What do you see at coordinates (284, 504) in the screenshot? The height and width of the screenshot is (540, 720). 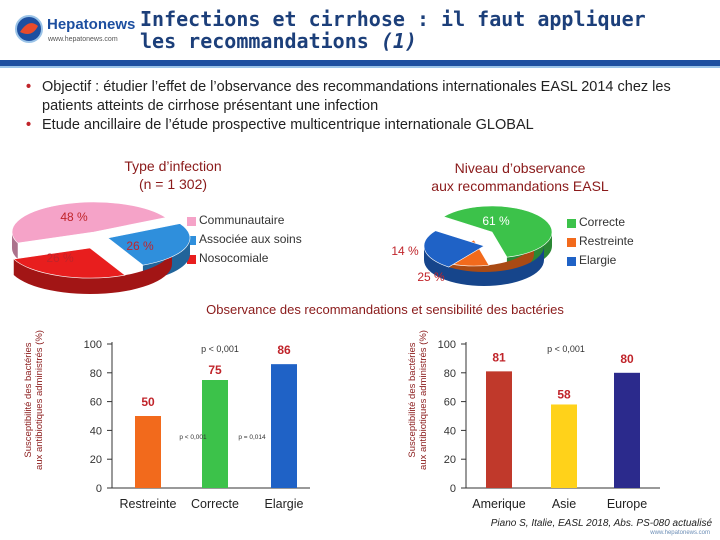 I see `bar1-category-label: Elargie` at bounding box center [284, 504].